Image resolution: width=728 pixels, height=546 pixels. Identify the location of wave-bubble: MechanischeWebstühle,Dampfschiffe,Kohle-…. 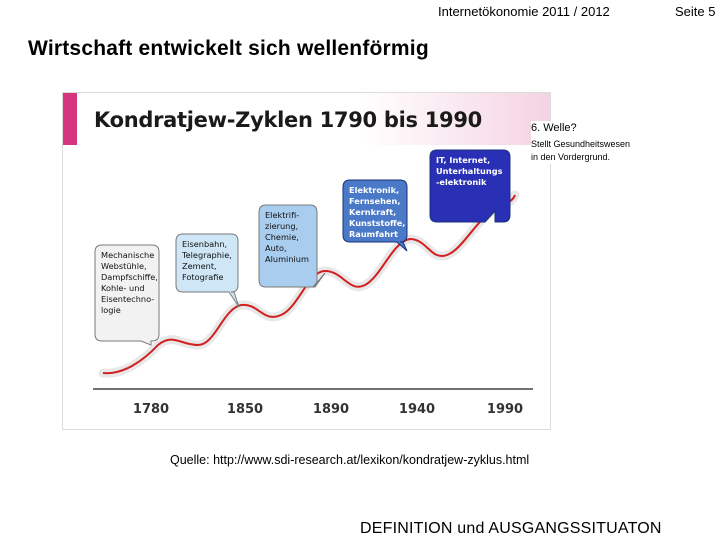
(127, 295).